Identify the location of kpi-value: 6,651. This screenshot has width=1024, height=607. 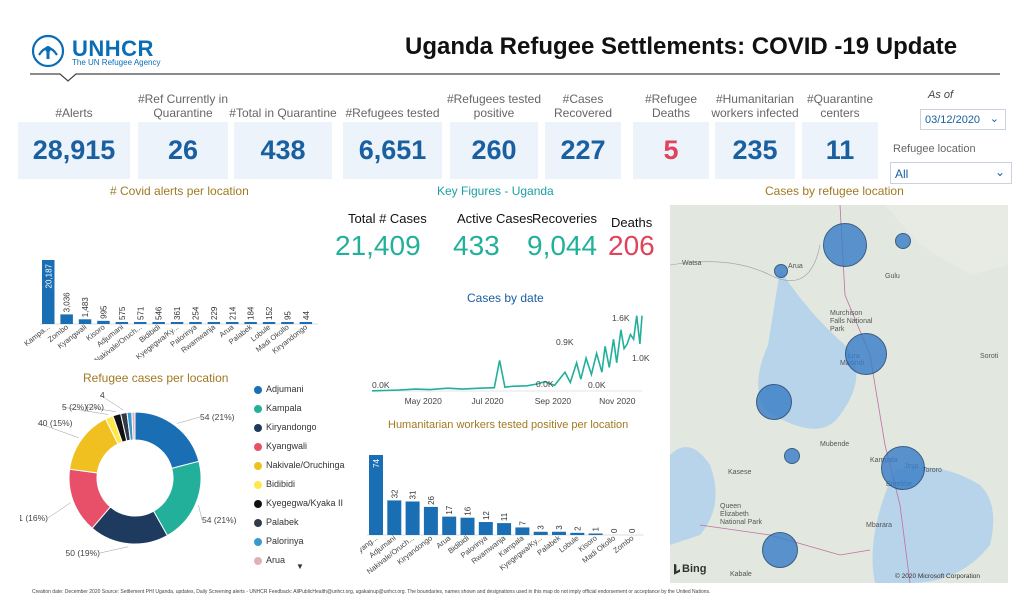
(392, 150).